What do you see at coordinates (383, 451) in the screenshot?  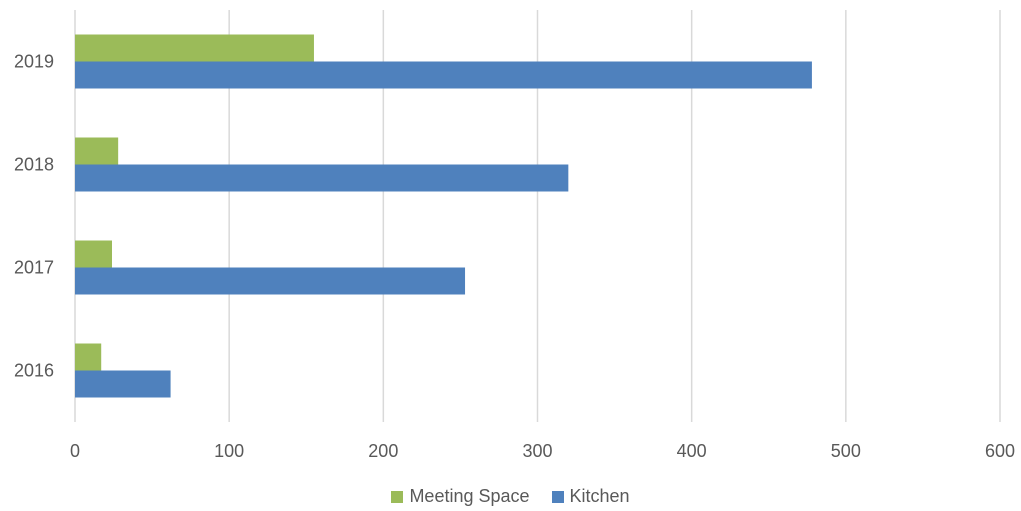 I see `x-tick-label: 200` at bounding box center [383, 451].